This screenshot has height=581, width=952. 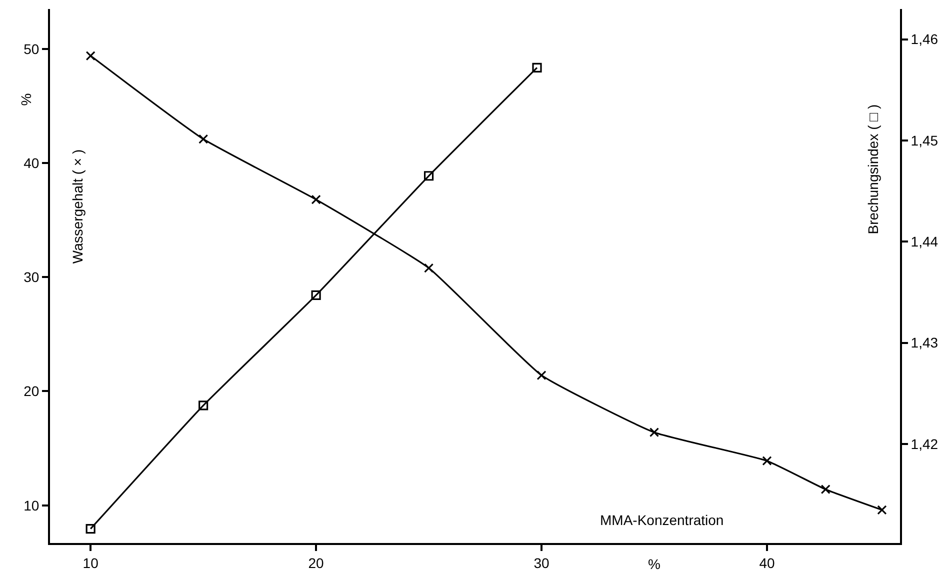 I want to click on x-tick-label: 20, so click(x=316, y=562).